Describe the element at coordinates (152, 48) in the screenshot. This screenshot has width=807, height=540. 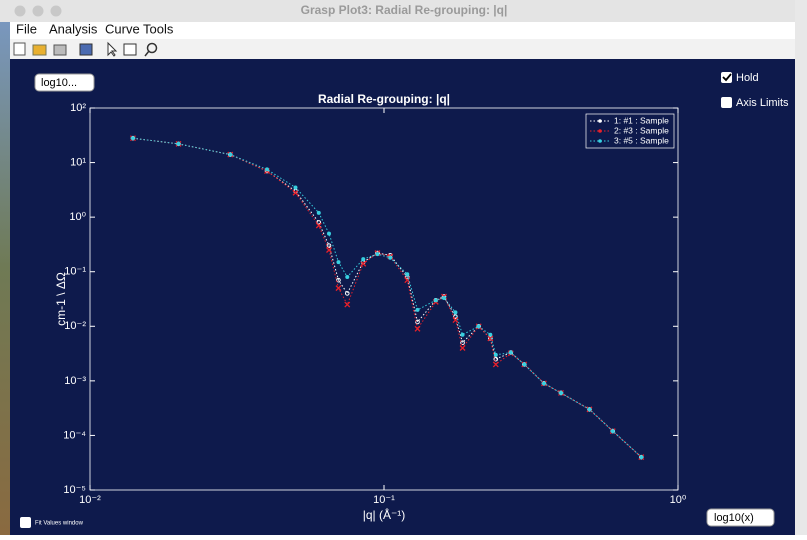
I see `zoom-icon` at that location.